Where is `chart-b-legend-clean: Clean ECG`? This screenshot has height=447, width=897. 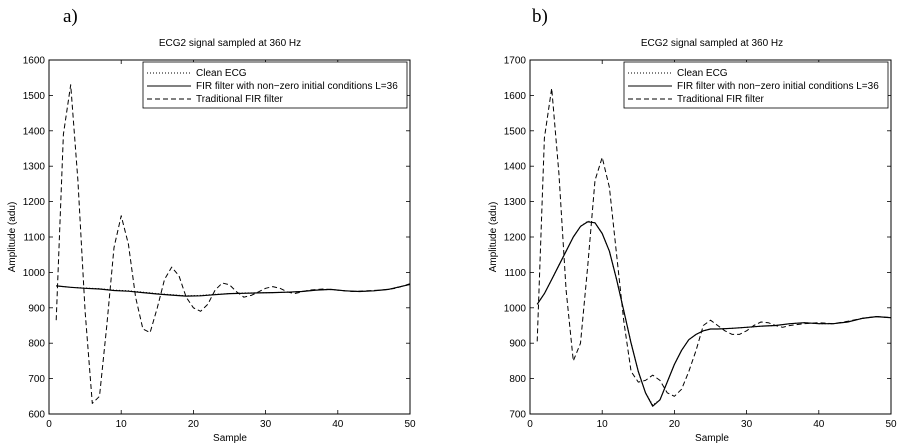 chart-b-legend-clean: Clean ECG is located at coordinates (702, 73).